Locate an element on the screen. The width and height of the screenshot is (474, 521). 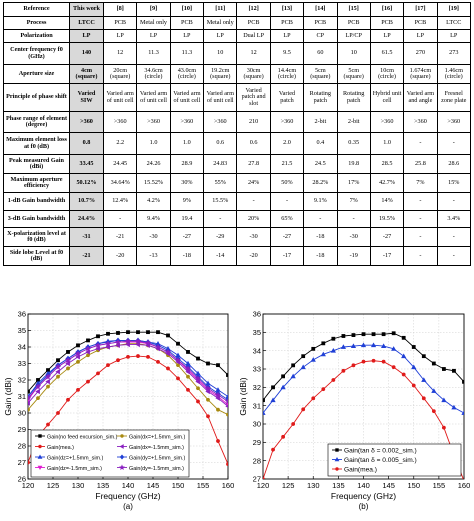
header-cell: [8] is located at coordinates (120, 9).